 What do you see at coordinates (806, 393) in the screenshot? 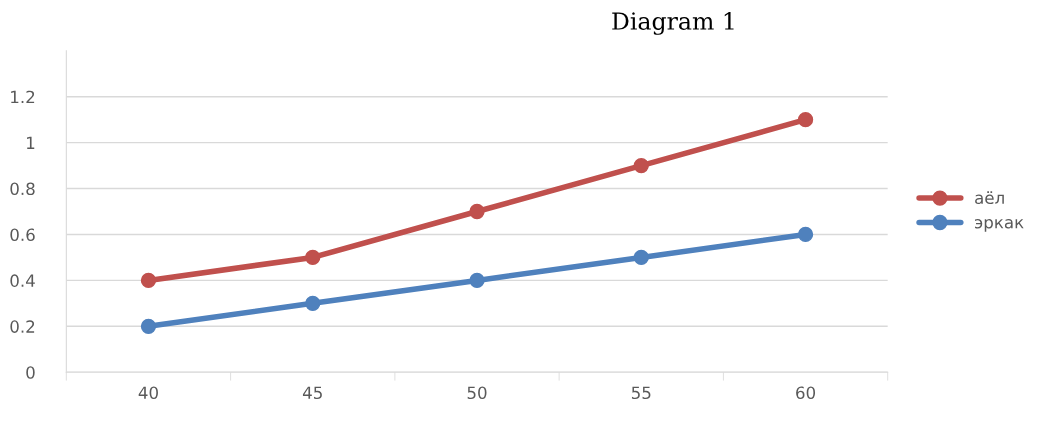
I see `x-tick-label: 60` at bounding box center [806, 393].